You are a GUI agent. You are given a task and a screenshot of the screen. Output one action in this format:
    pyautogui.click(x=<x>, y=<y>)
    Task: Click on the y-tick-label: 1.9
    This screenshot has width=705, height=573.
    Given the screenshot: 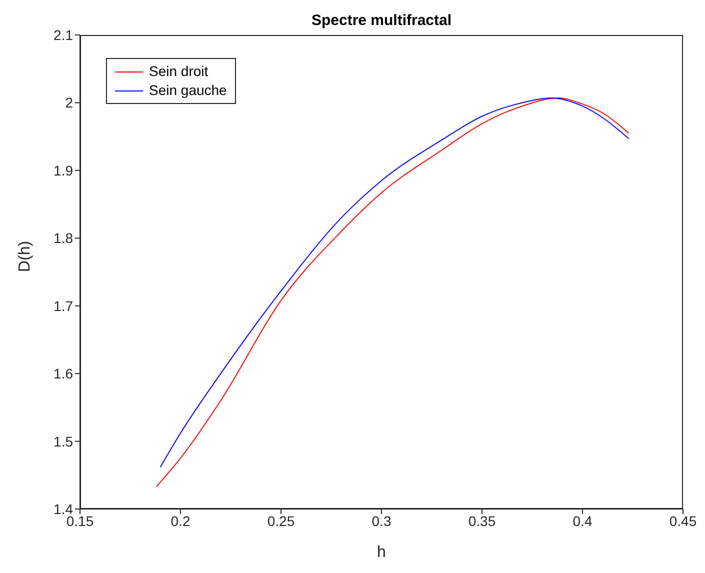 What is the action you would take?
    pyautogui.click(x=64, y=170)
    